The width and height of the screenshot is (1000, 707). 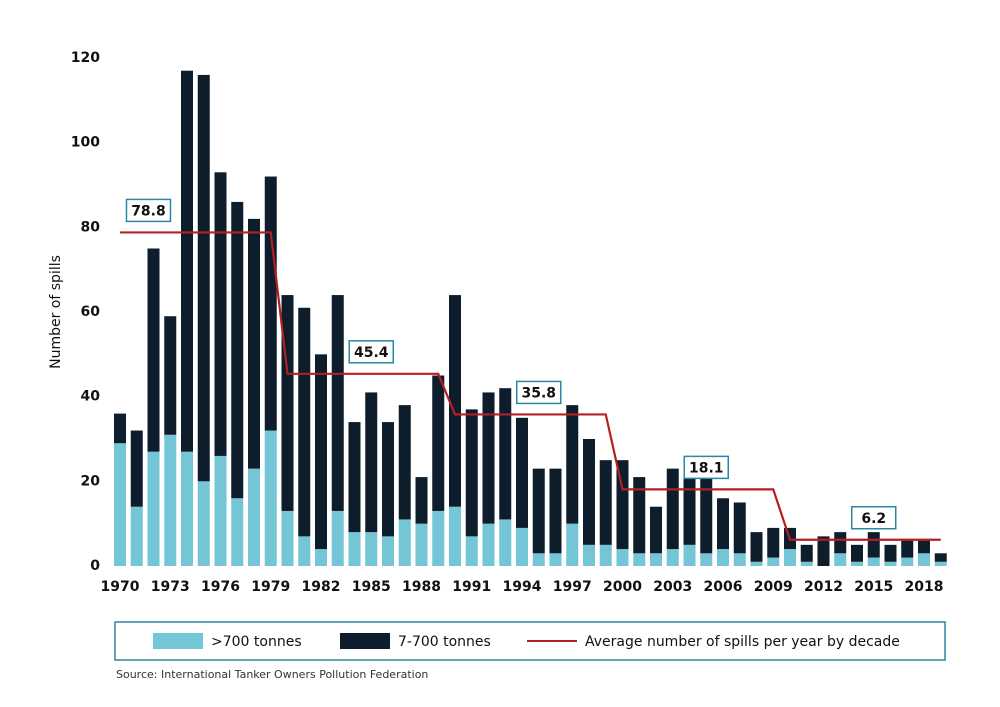 What do you see at coordinates (256, 642) in the screenshot?
I see `legend-label: >700 tonnes` at bounding box center [256, 642].